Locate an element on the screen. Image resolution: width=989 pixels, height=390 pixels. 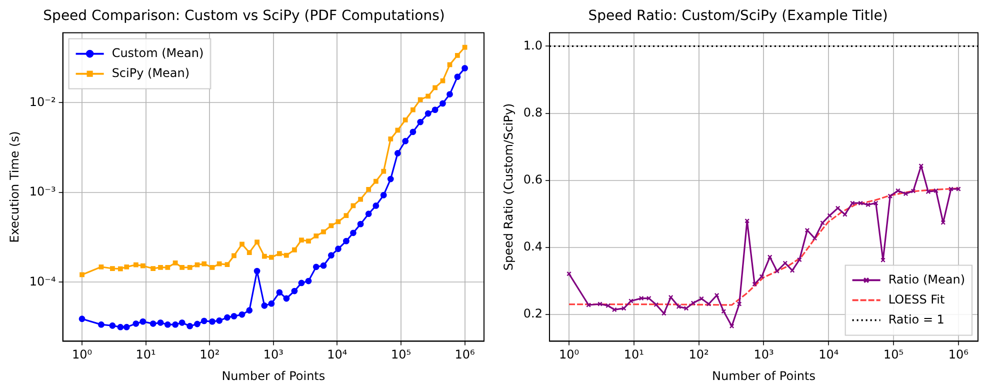
y-axis-title: Speed Ratio (Custom/SciPy) is located at coordinates (508, 187).